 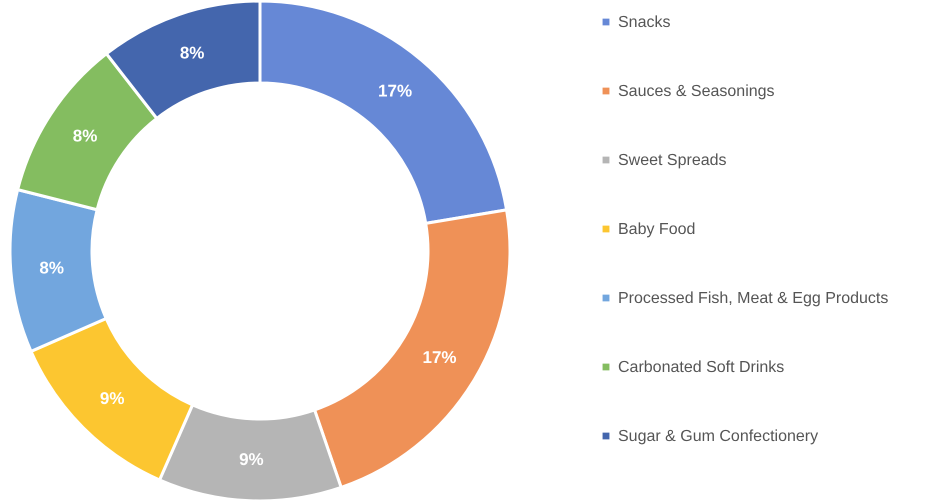 What do you see at coordinates (753, 298) in the screenshot?
I see `legend-label: Processed Fish, Meat & Egg Products` at bounding box center [753, 298].